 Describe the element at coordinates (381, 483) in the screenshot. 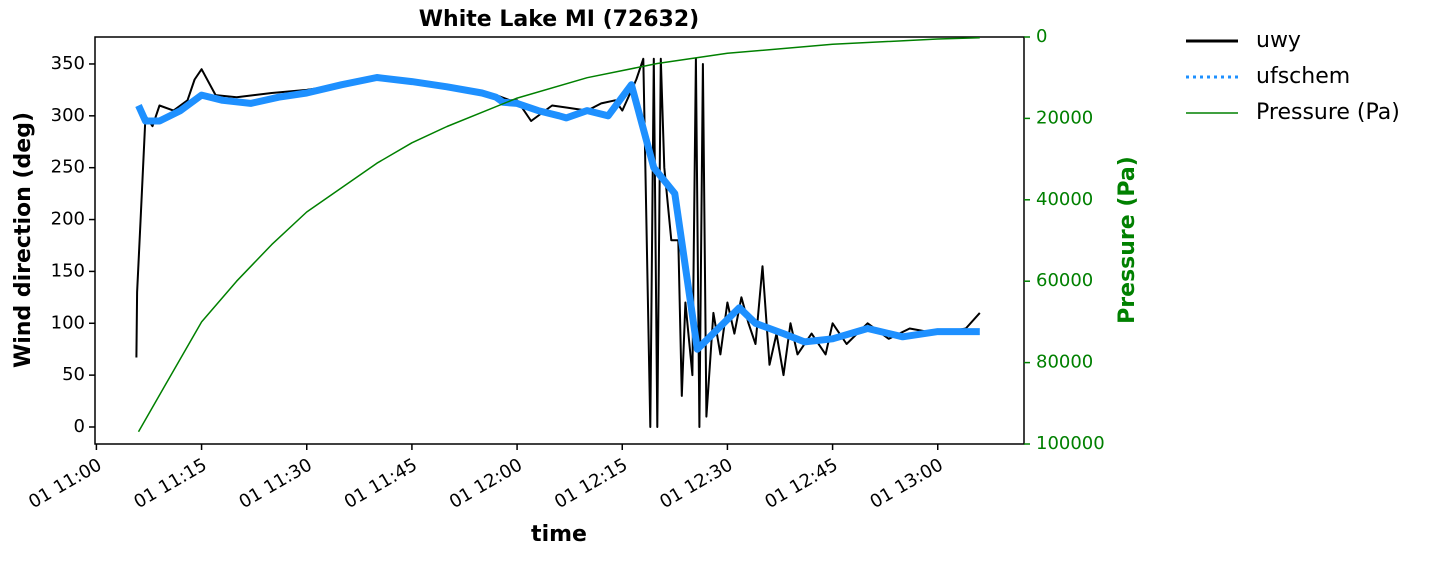

I see `x-tick-label: 01 11:45` at that location.